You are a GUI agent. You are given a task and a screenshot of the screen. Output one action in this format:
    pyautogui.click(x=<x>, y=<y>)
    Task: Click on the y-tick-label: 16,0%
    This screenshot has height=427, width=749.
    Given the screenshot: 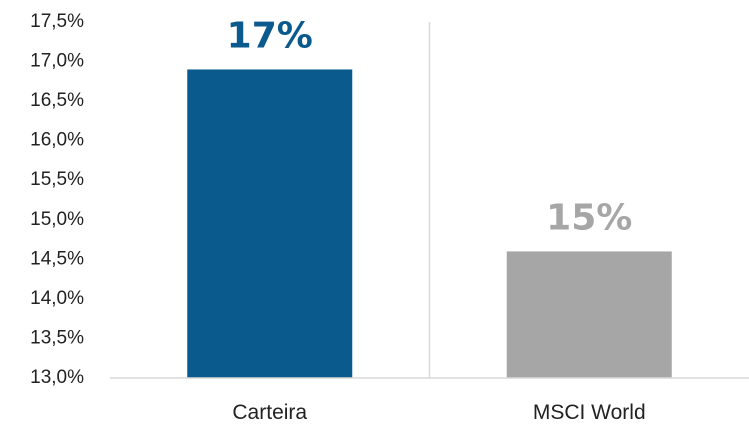 What is the action you would take?
    pyautogui.click(x=57, y=140)
    